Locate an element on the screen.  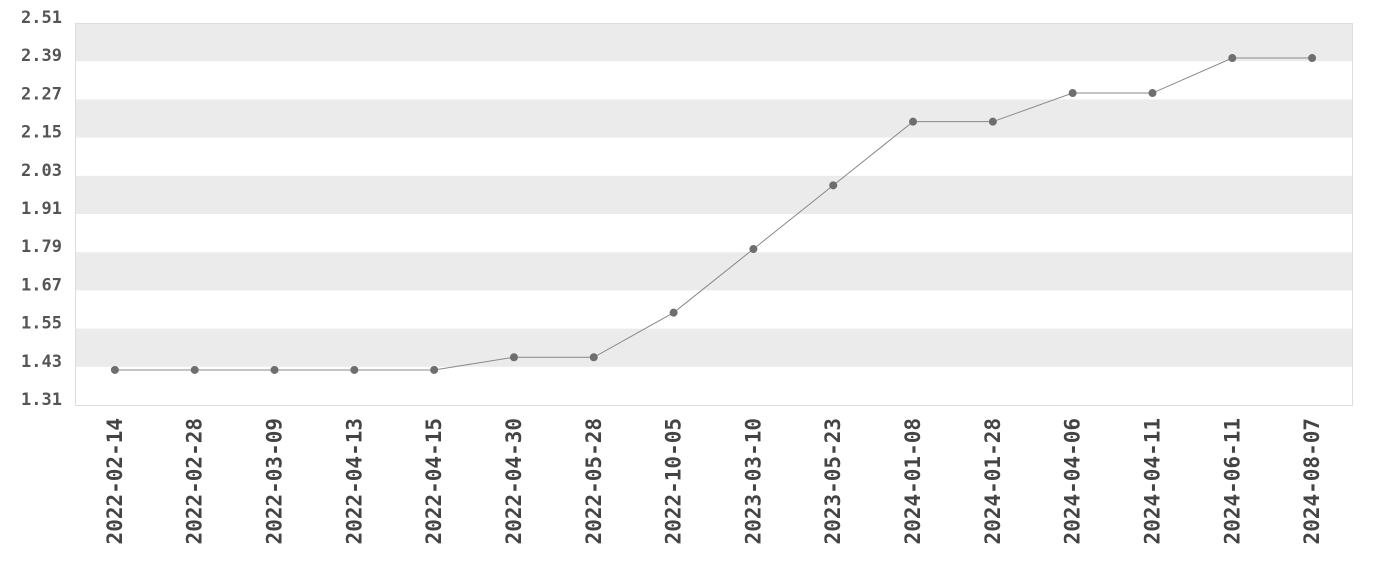
x-tick-label: 2022-04-30 is located at coordinates (514, 481).